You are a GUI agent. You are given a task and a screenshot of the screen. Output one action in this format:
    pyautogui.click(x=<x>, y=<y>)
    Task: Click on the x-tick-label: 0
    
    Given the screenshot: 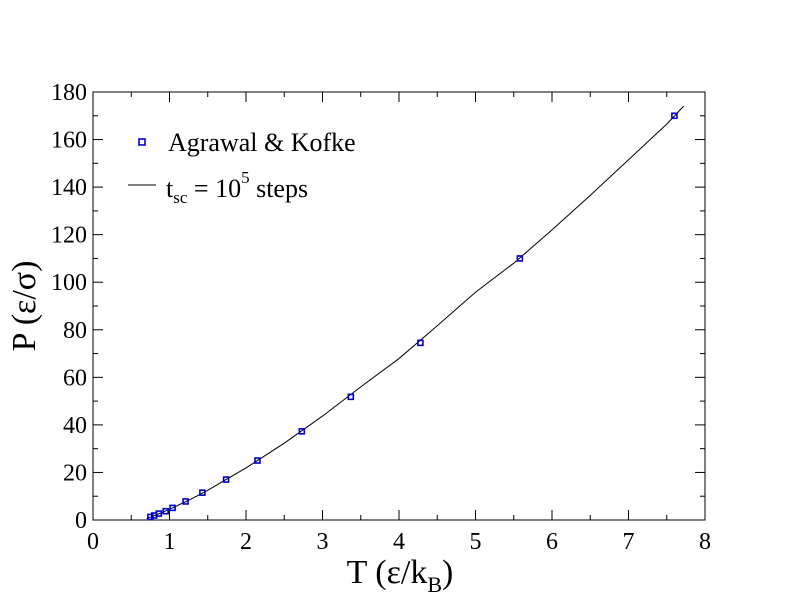 What is the action you would take?
    pyautogui.click(x=93, y=542)
    